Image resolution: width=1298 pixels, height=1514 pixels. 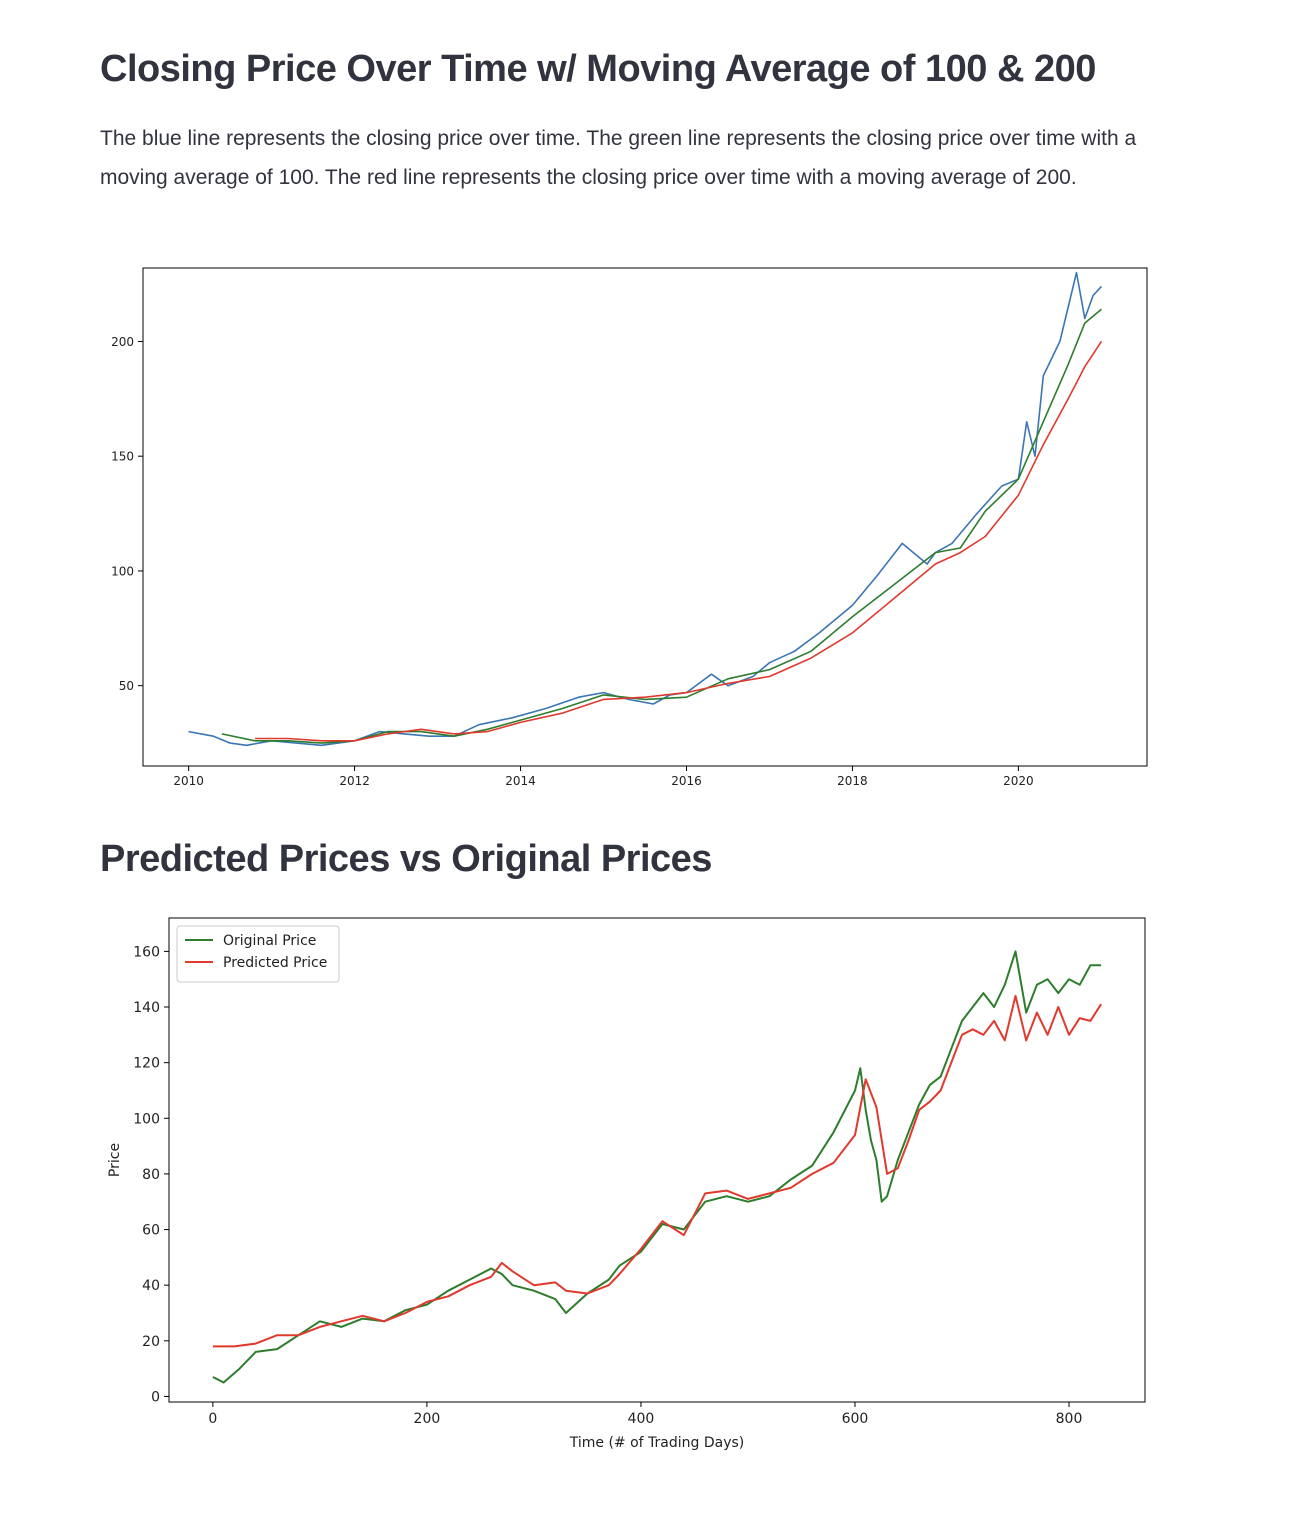 What do you see at coordinates (146, 952) in the screenshot?
I see `chart2-y-tick-label: 160` at bounding box center [146, 952].